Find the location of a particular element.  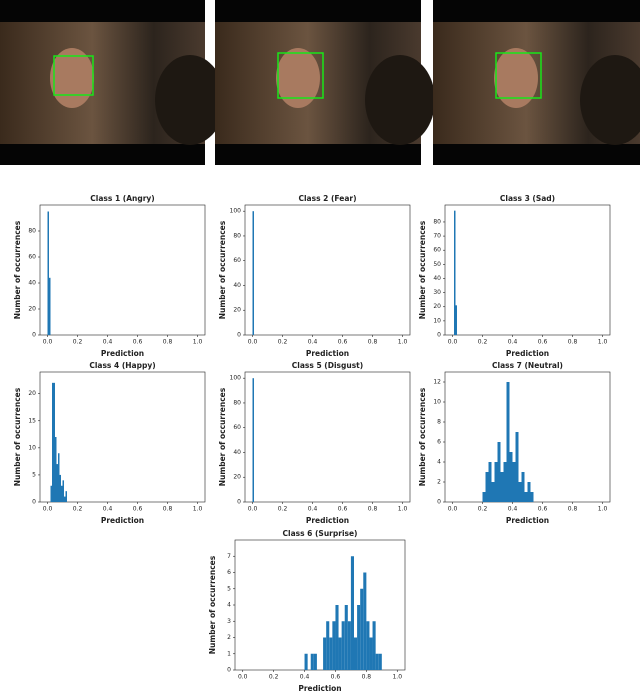

chart-title: Class 7 (Neutral) is located at coordinates (527, 365).